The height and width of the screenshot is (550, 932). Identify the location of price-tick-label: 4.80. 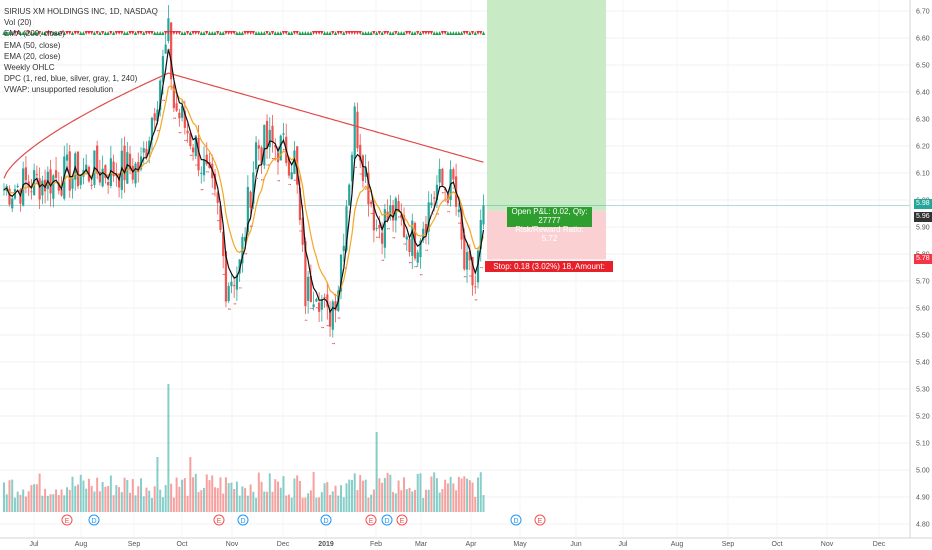
(923, 525).